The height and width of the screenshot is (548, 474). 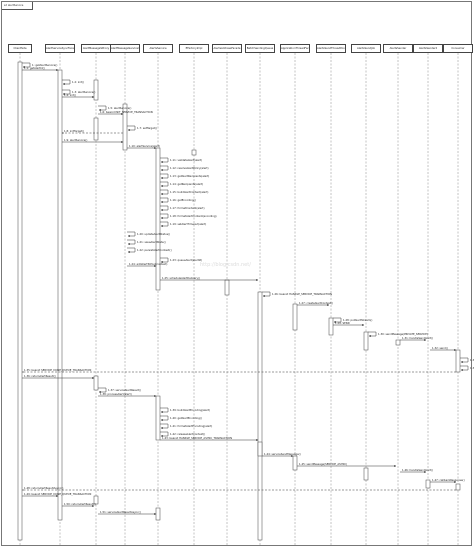 What do you see at coordinates (188, 224) in the screenshot?
I see `message-label: 1.19: setAlertTimeout(alert)` at bounding box center [188, 224].